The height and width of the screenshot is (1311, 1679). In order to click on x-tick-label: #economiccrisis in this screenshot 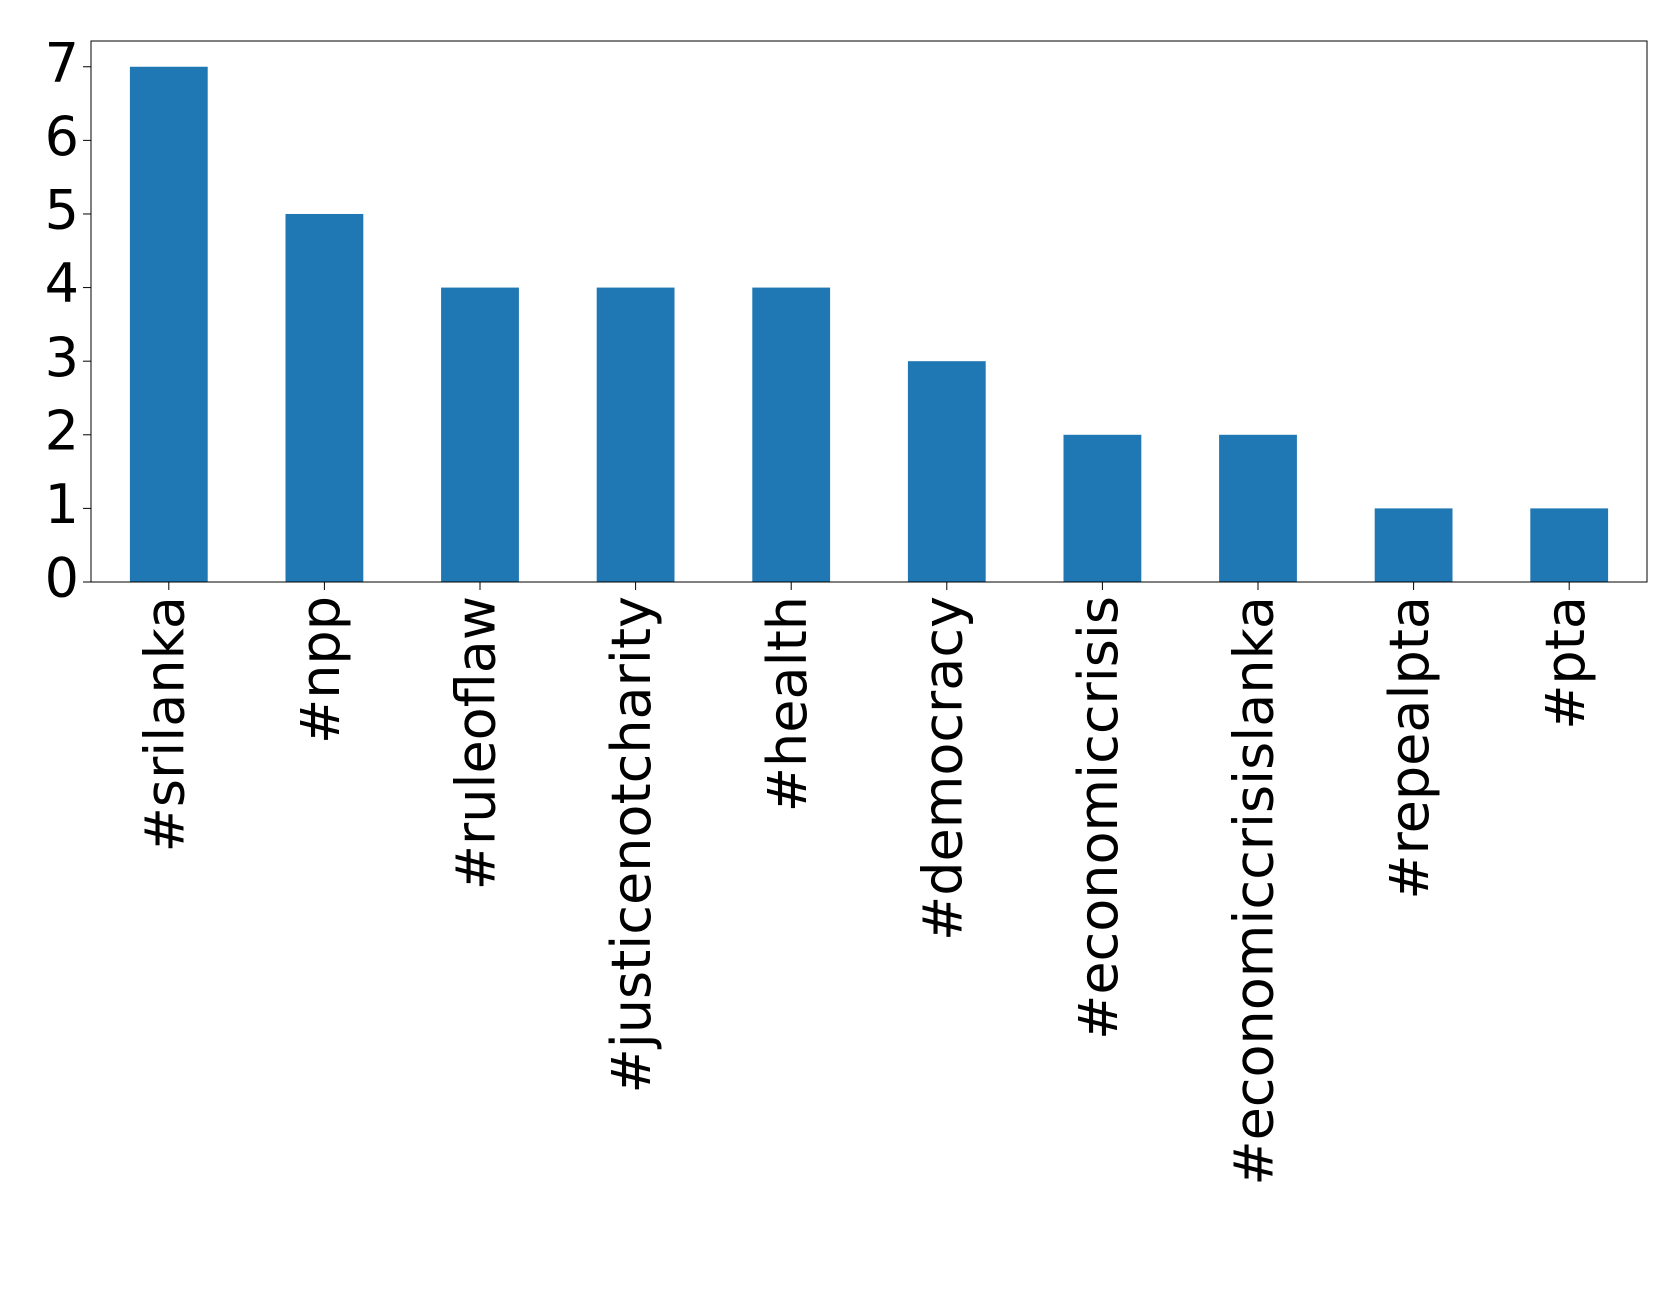, I will do `click(1098, 818)`.